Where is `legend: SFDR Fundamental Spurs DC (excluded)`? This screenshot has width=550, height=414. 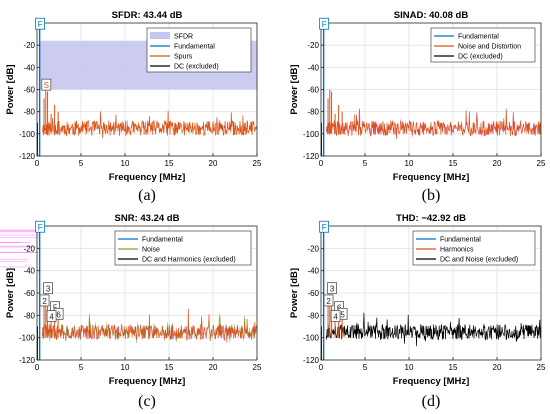 legend: SFDR Fundamental Spurs DC (excluded) is located at coordinates (199, 50).